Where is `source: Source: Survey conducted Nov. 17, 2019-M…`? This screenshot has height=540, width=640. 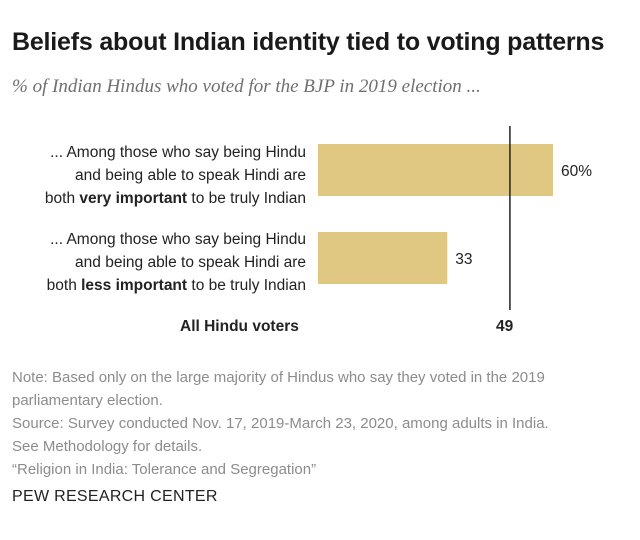 source: Source: Survey conducted Nov. 17, 2019-M… is located at coordinates (280, 435).